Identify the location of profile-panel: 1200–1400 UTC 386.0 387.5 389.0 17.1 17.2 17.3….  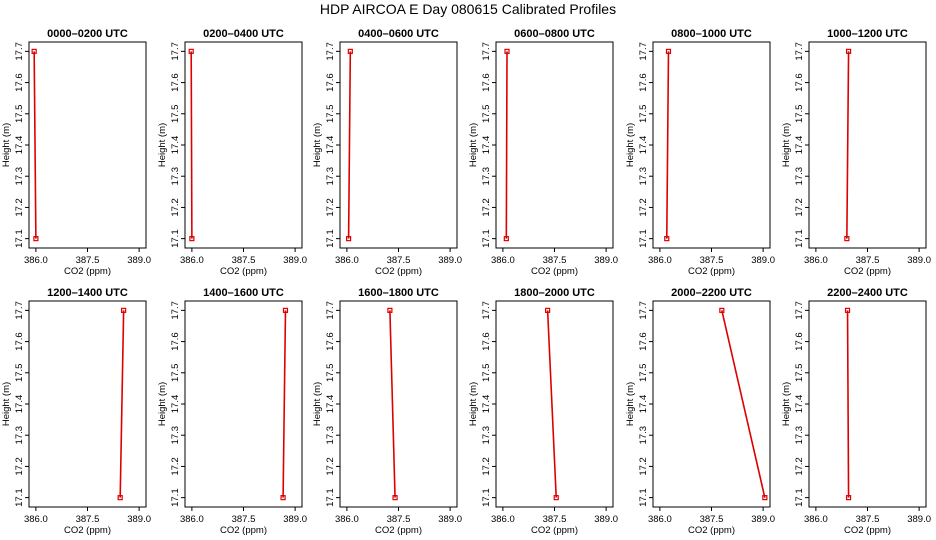
(76, 411).